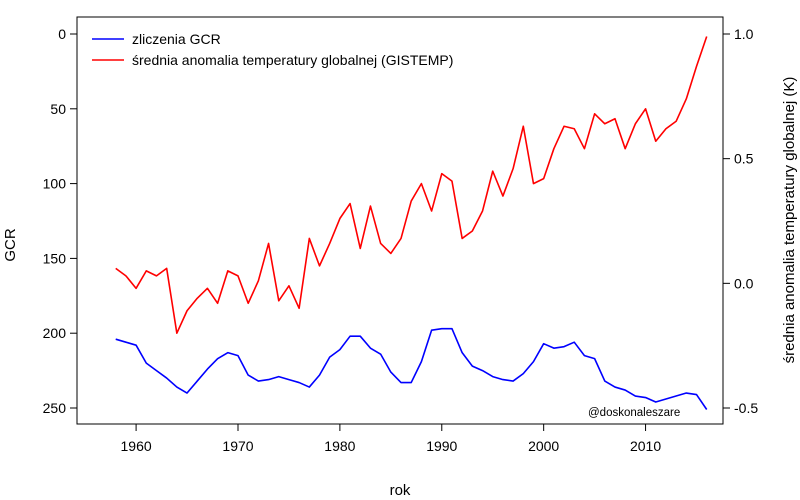 This screenshot has width=800, height=500. Describe the element at coordinates (55, 184) in the screenshot. I see `left-tick-label: 100` at that location.